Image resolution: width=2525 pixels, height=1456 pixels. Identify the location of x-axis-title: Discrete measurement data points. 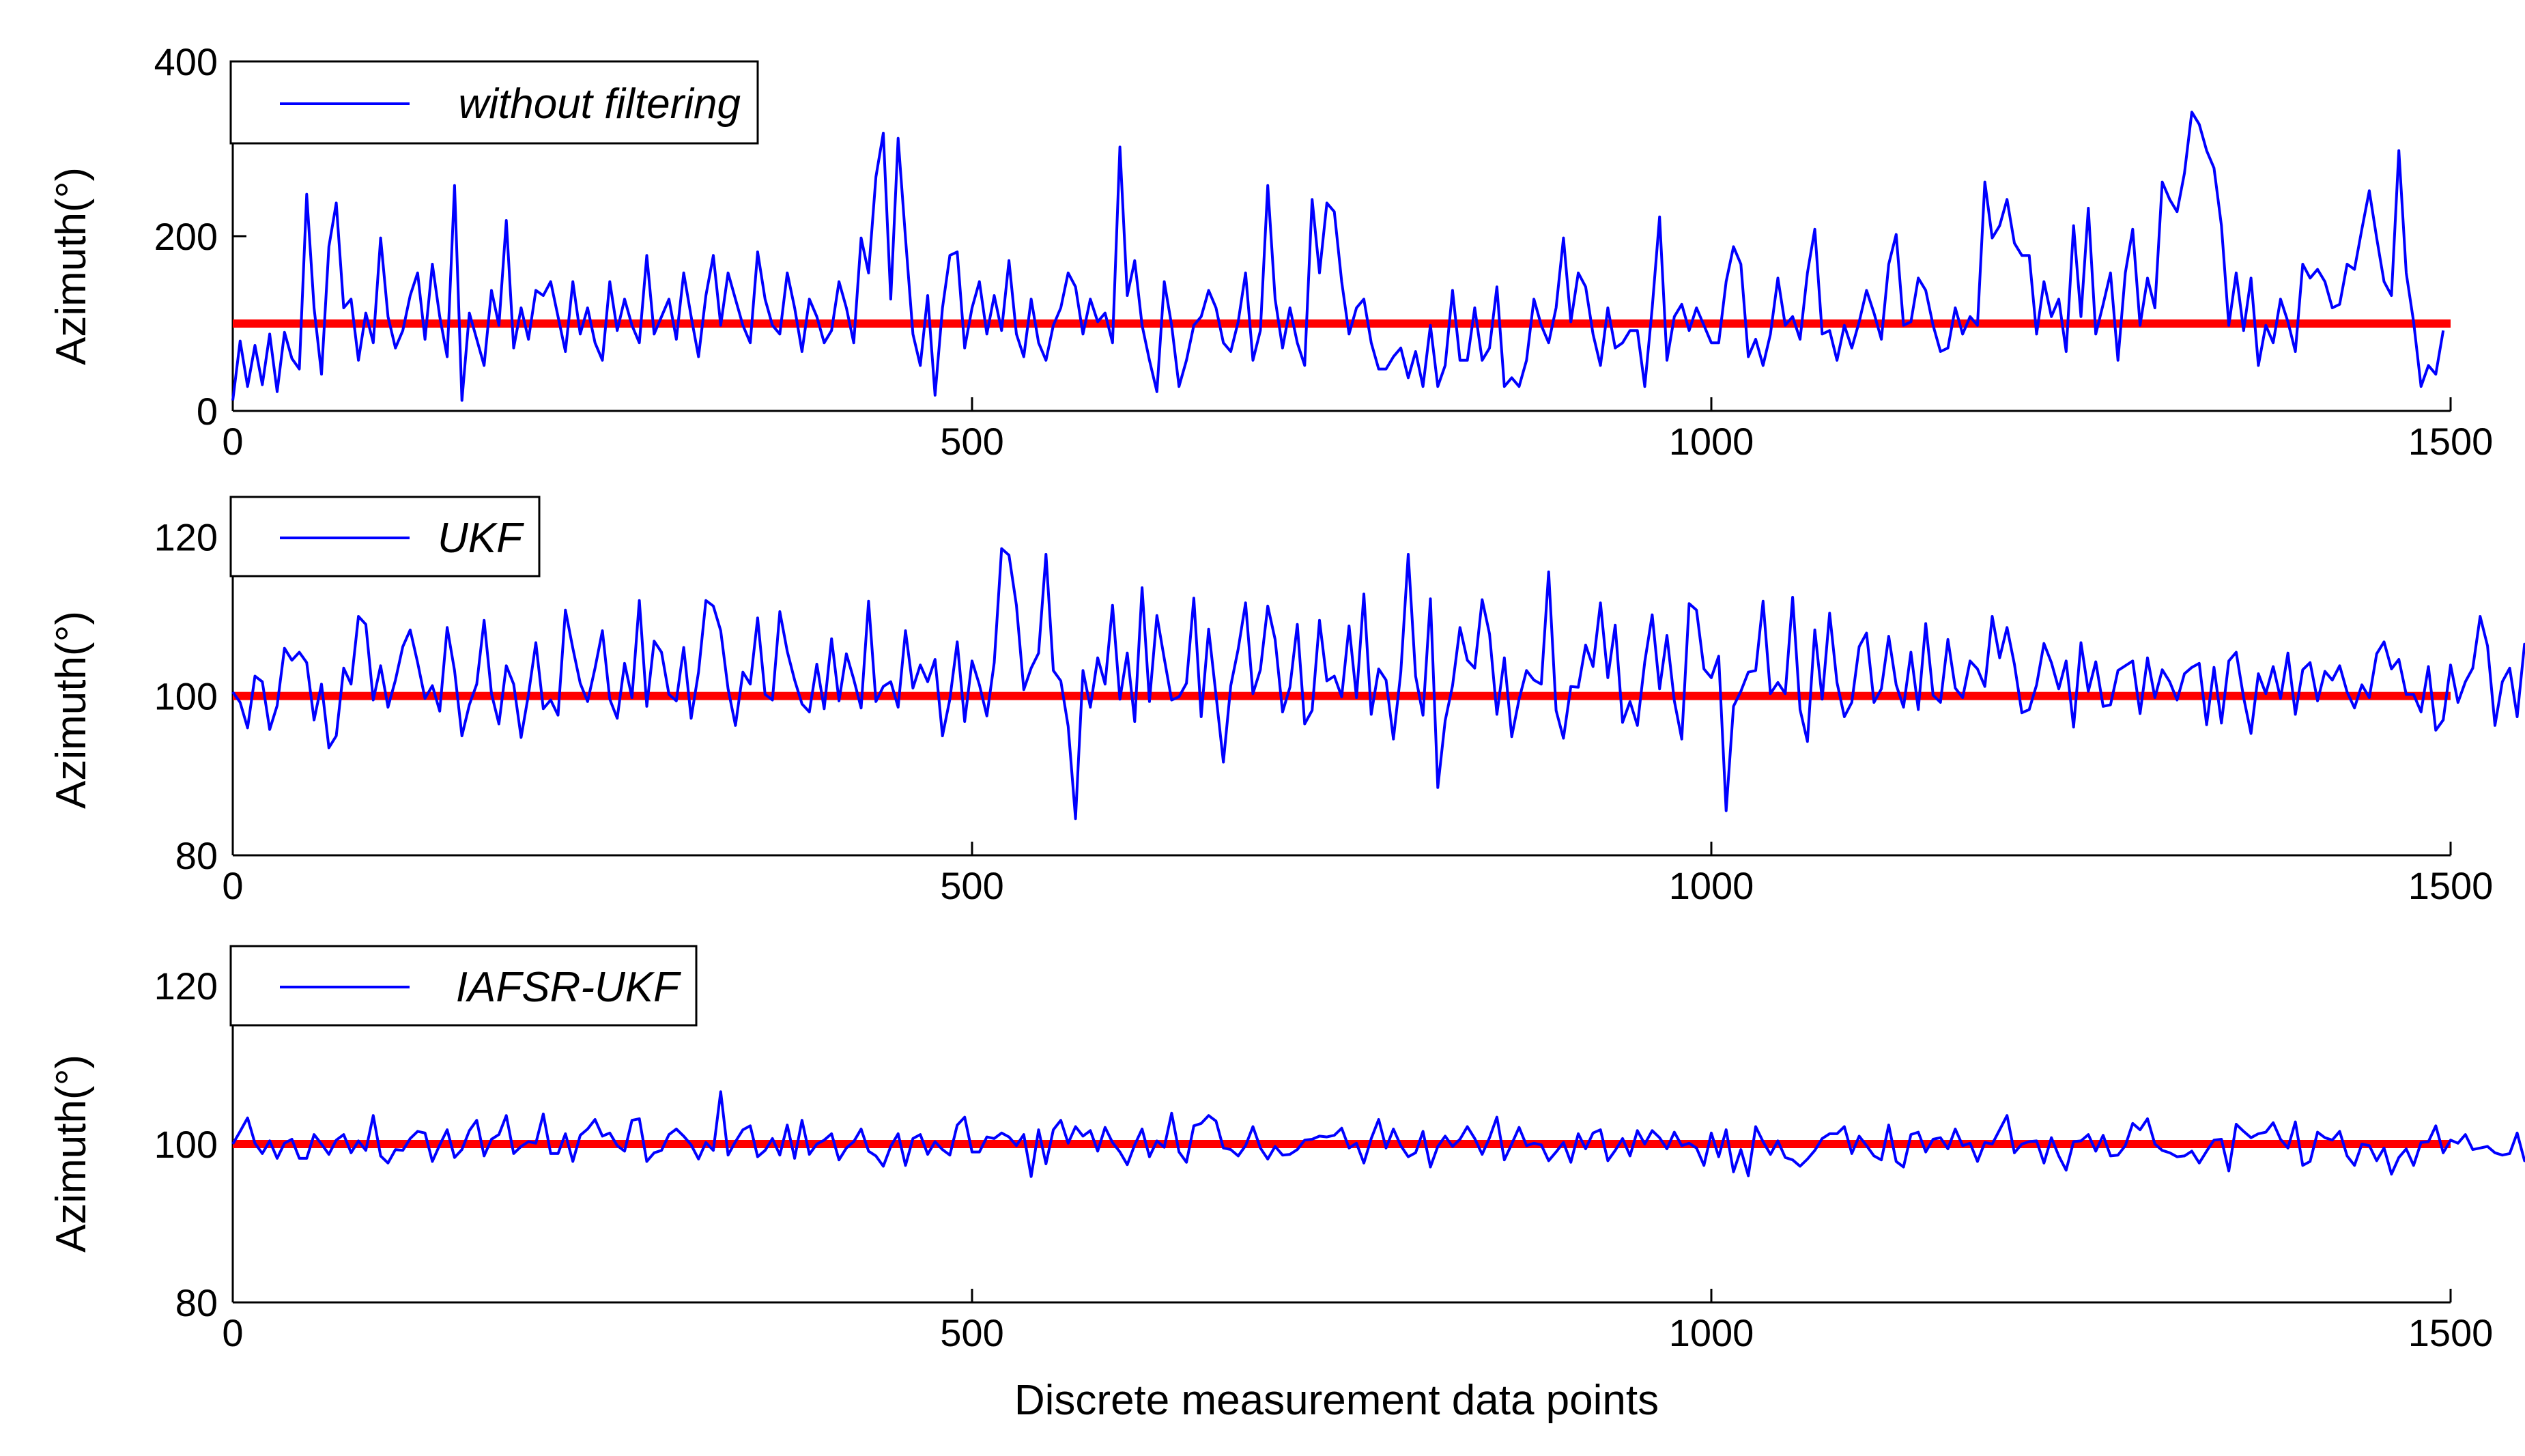
(1336, 1400).